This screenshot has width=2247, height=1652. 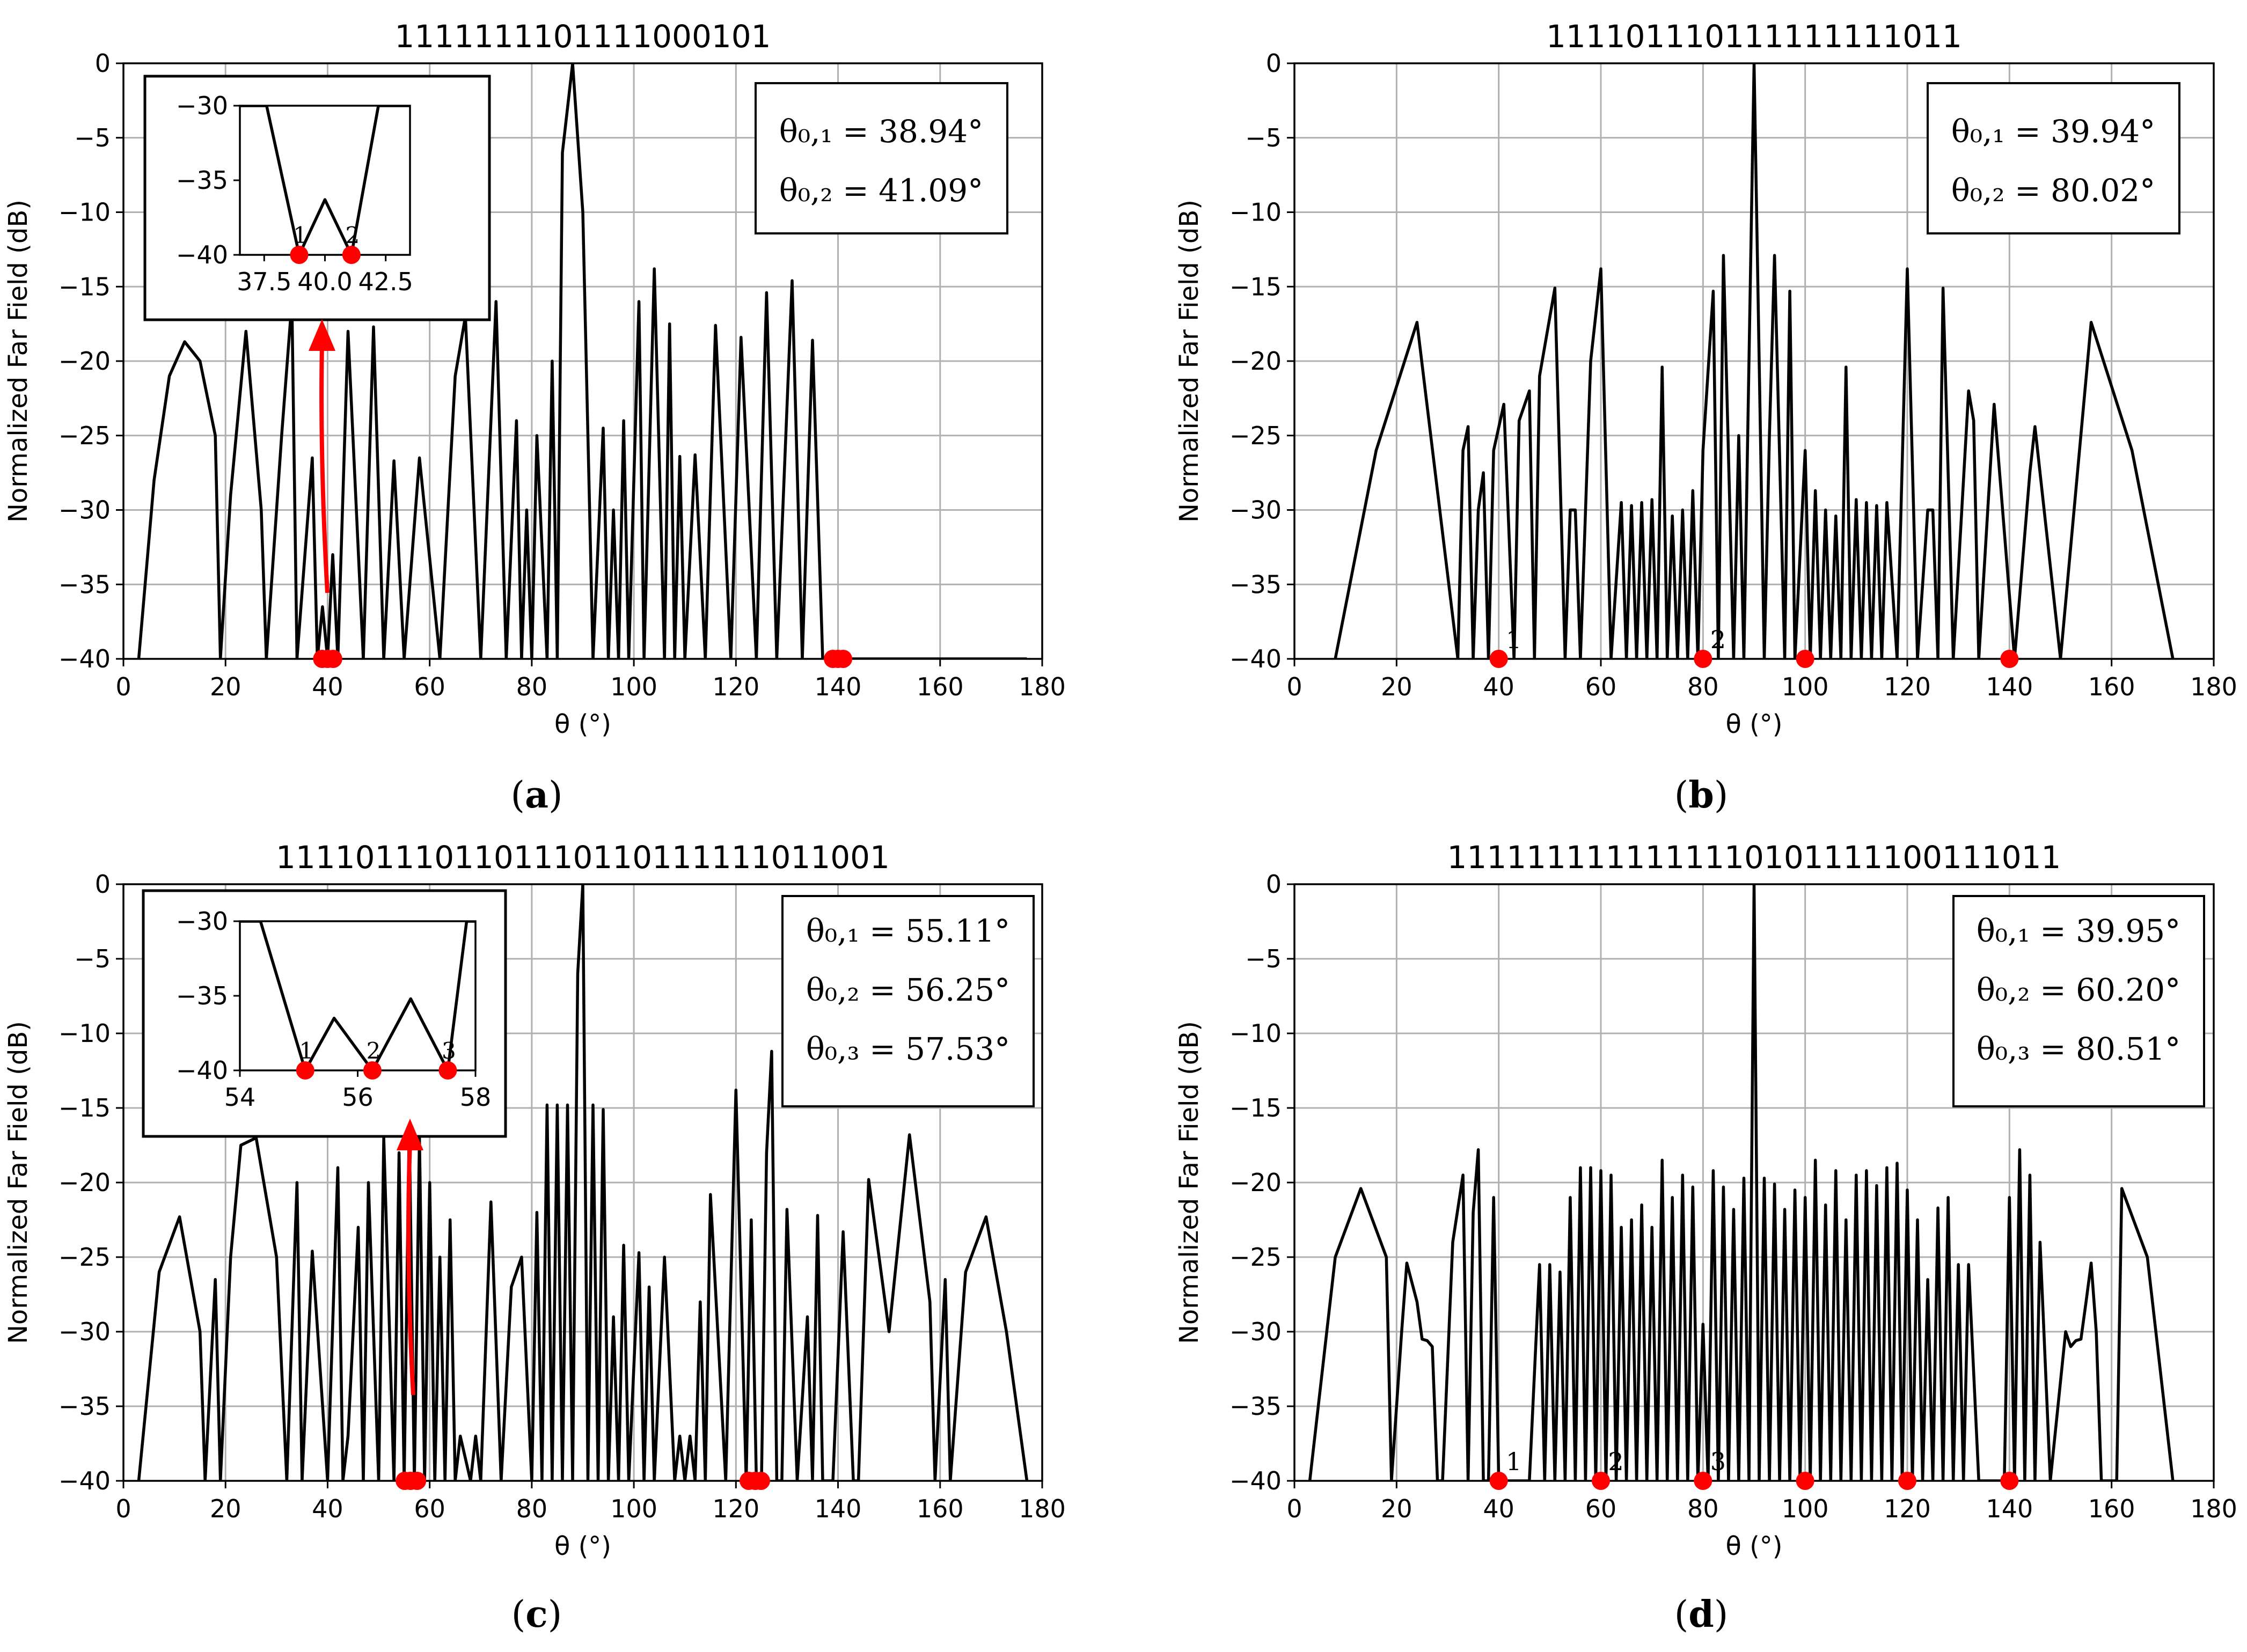 I want to click on annotation-text: θ₀,₂ = 60.20°, so click(x=2079, y=990).